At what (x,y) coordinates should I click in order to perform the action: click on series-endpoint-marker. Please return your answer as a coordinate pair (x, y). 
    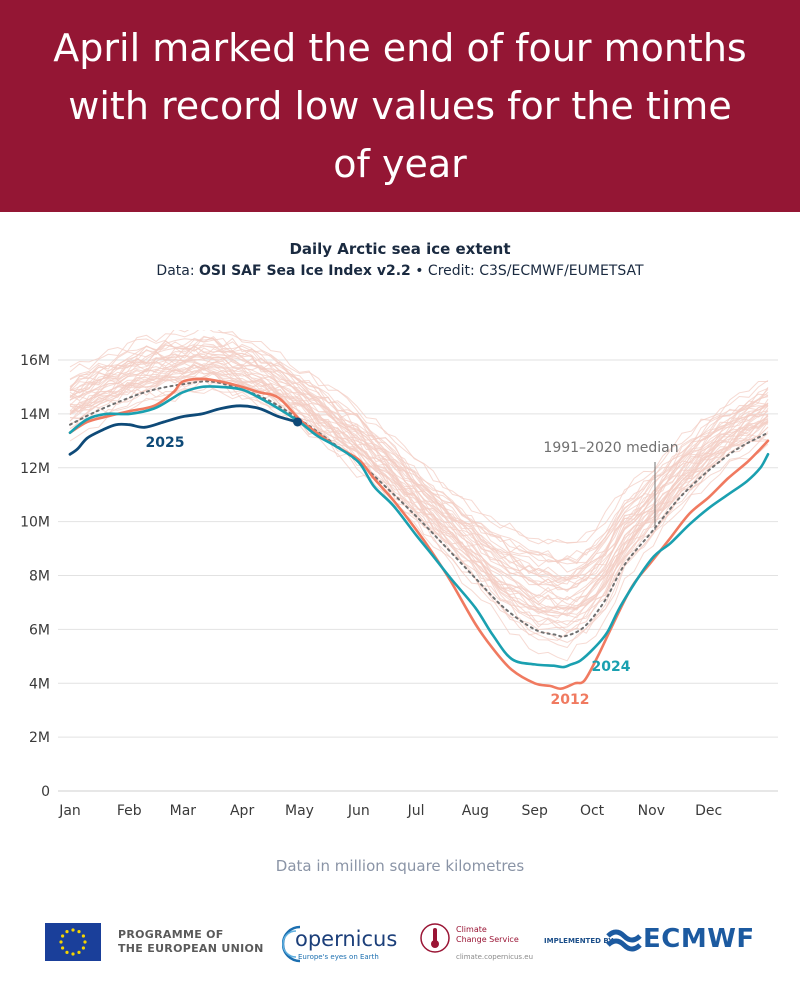
    Looking at the image, I should click on (298, 422).